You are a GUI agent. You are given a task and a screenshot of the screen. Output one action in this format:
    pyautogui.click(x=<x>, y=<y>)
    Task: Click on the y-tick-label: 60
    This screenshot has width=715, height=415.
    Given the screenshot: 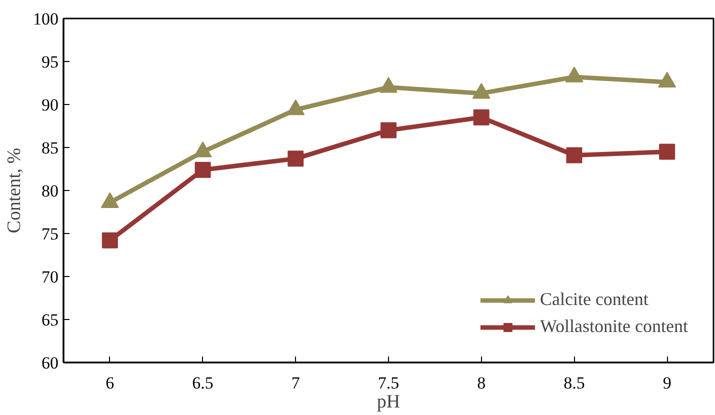 What is the action you would take?
    pyautogui.click(x=50, y=363)
    